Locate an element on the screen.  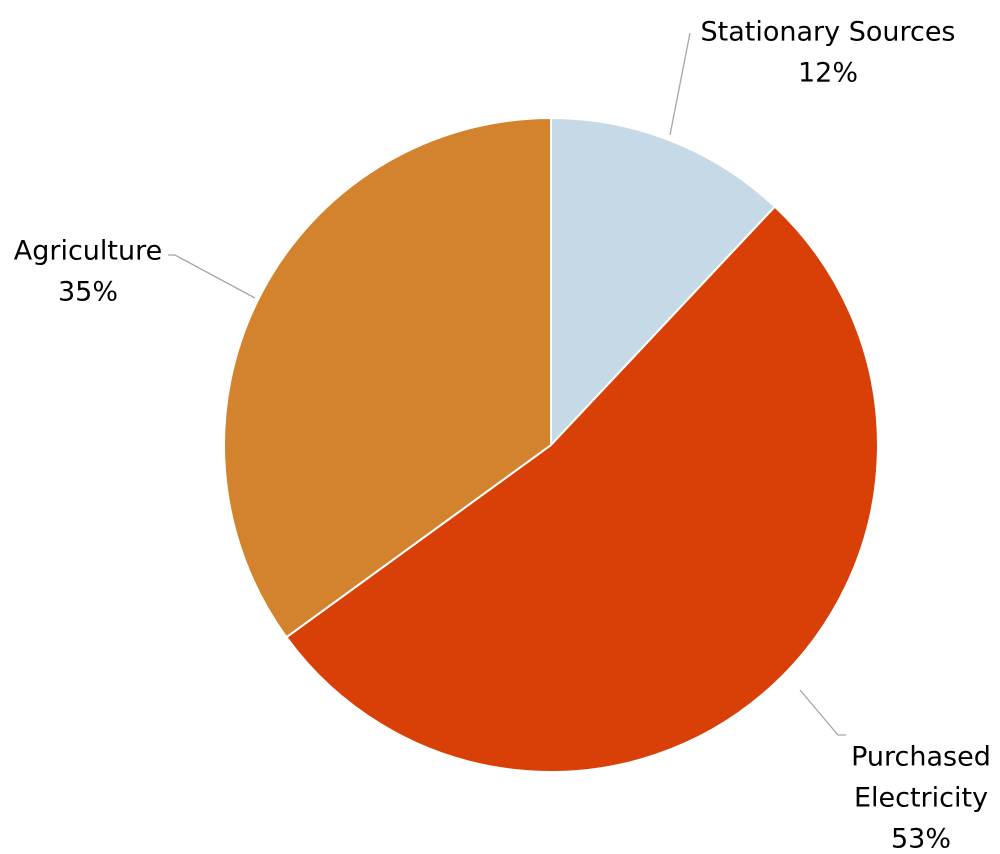
data-label-category-purchased-electricity: Electricity is located at coordinates (921, 798).